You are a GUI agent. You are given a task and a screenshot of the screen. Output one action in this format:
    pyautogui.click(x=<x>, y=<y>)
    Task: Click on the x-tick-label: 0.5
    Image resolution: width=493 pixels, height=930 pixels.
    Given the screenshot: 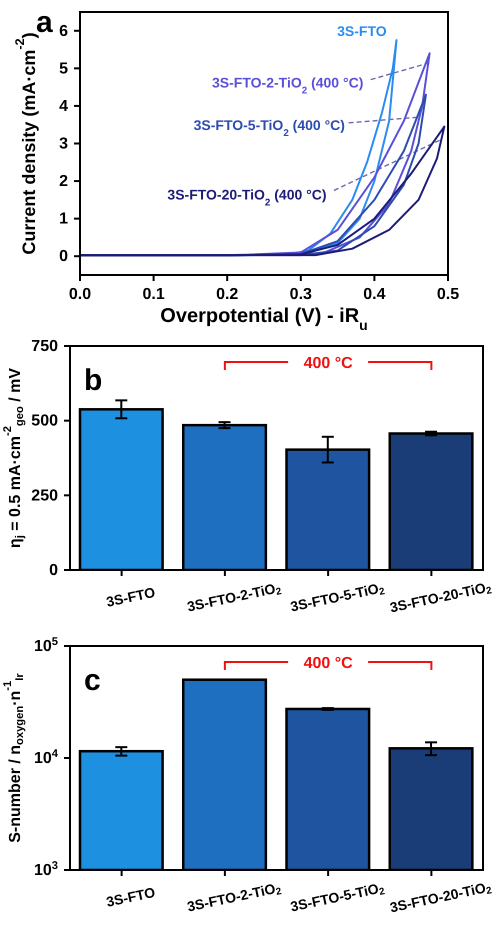 What is the action you would take?
    pyautogui.click(x=448, y=294)
    